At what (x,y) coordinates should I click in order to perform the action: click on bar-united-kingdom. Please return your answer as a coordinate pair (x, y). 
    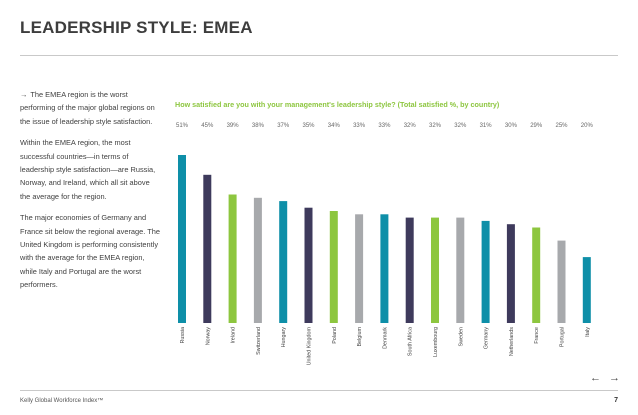
    Looking at the image, I should click on (308, 265).